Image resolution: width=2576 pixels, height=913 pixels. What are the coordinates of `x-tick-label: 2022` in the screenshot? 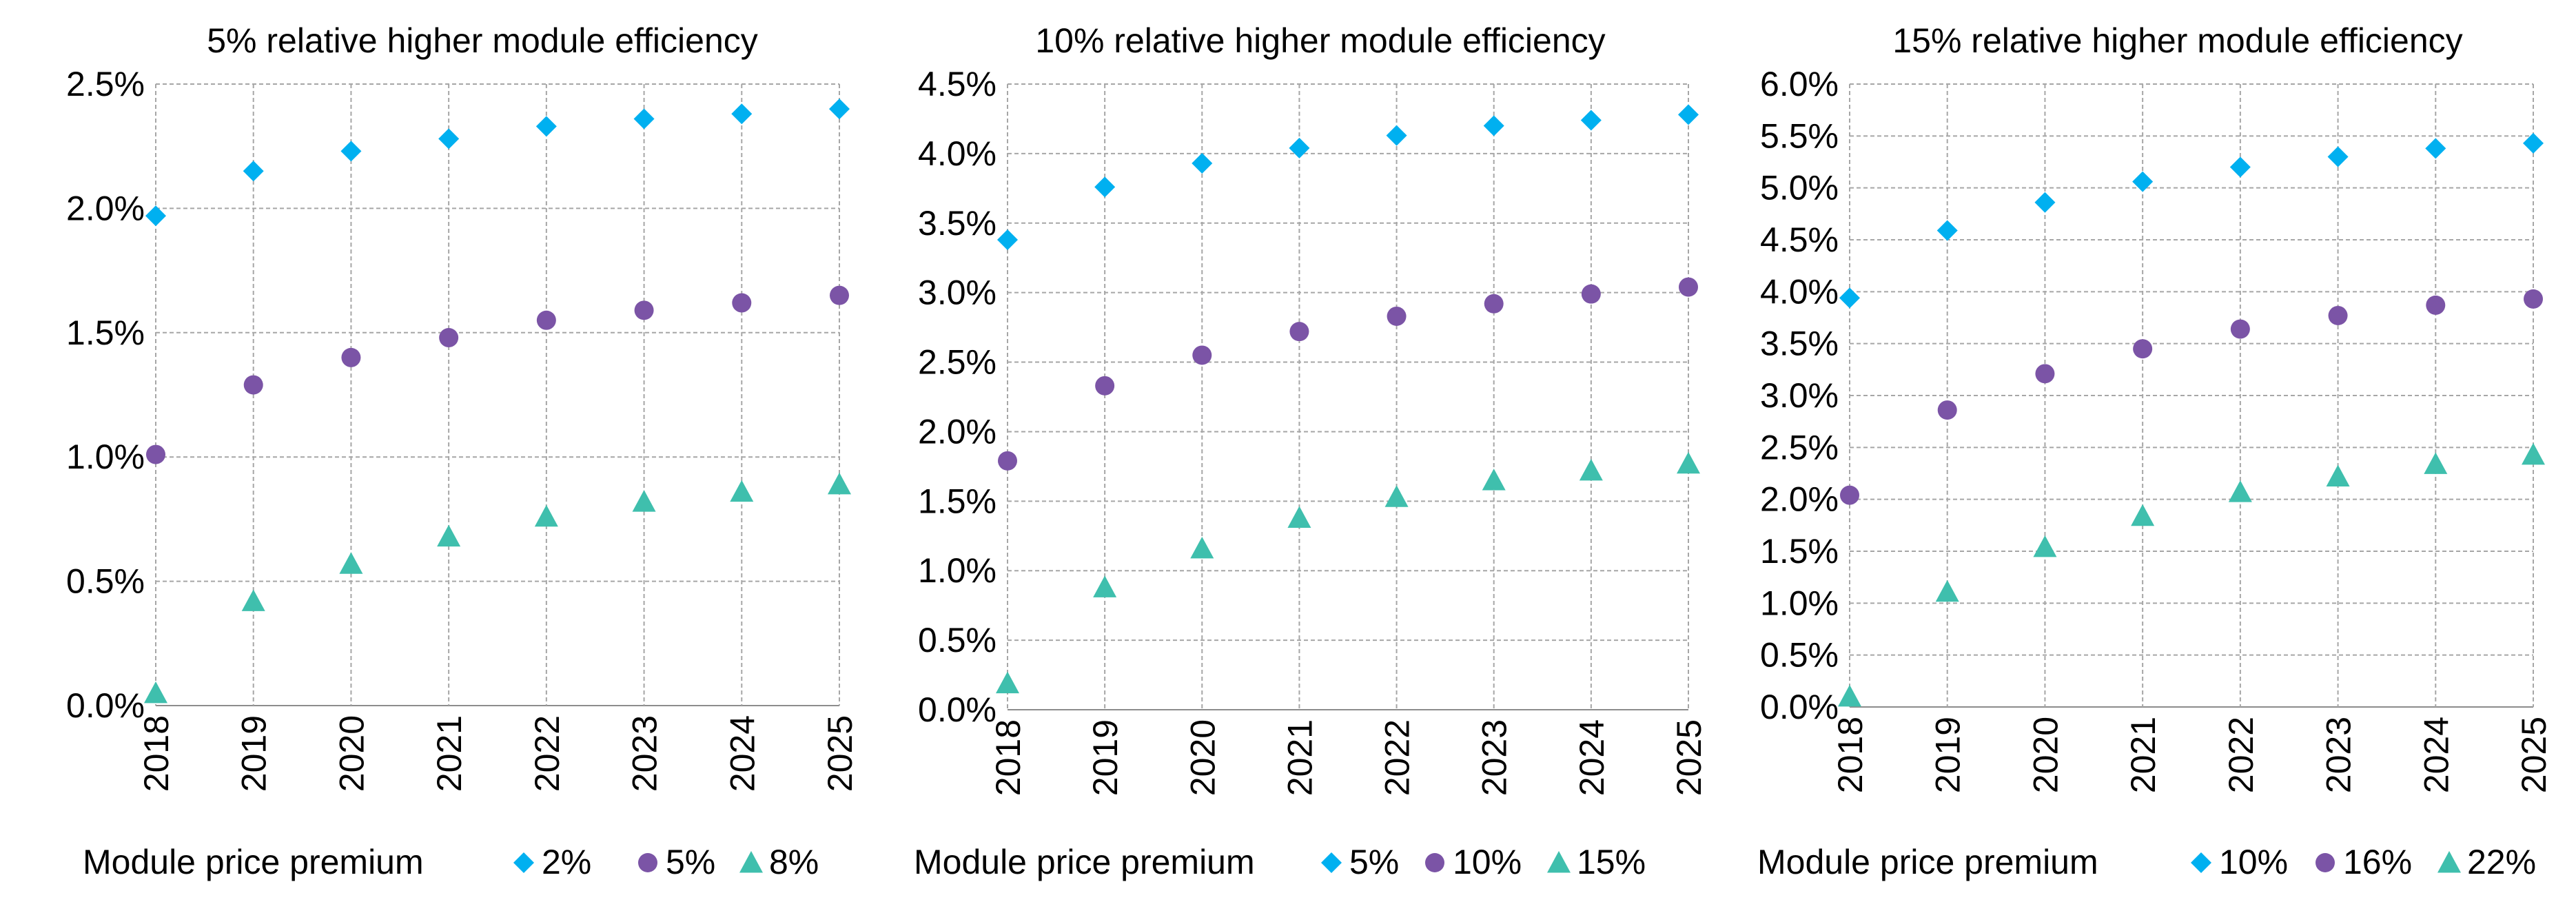 It's located at (1397, 757).